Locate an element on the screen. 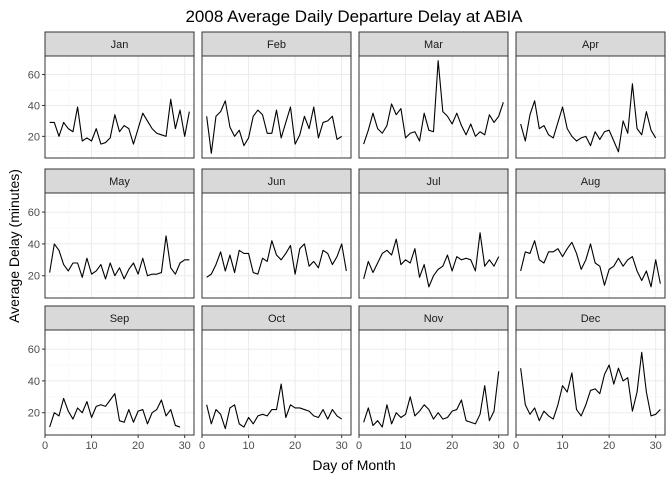 The width and height of the screenshot is (672, 480). facet-nov: Nov 0 10 20 30 is located at coordinates (432, 378).